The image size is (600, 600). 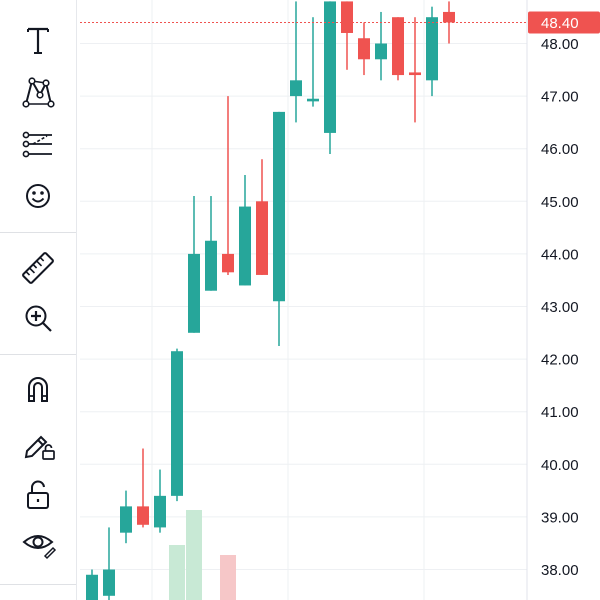 I want to click on pattern-tool-button, so click(x=38, y=92).